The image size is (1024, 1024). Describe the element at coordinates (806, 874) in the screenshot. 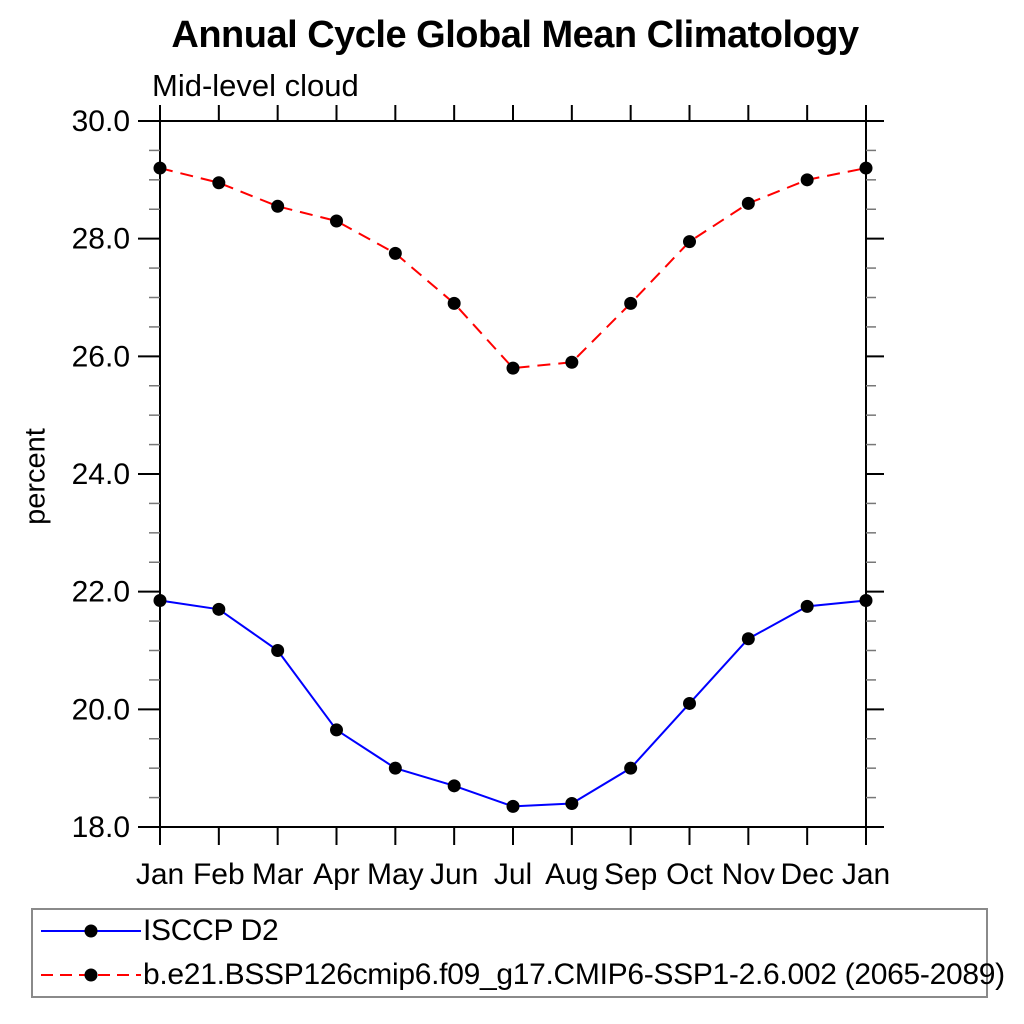

I see `x-tick-label: Dec` at that location.